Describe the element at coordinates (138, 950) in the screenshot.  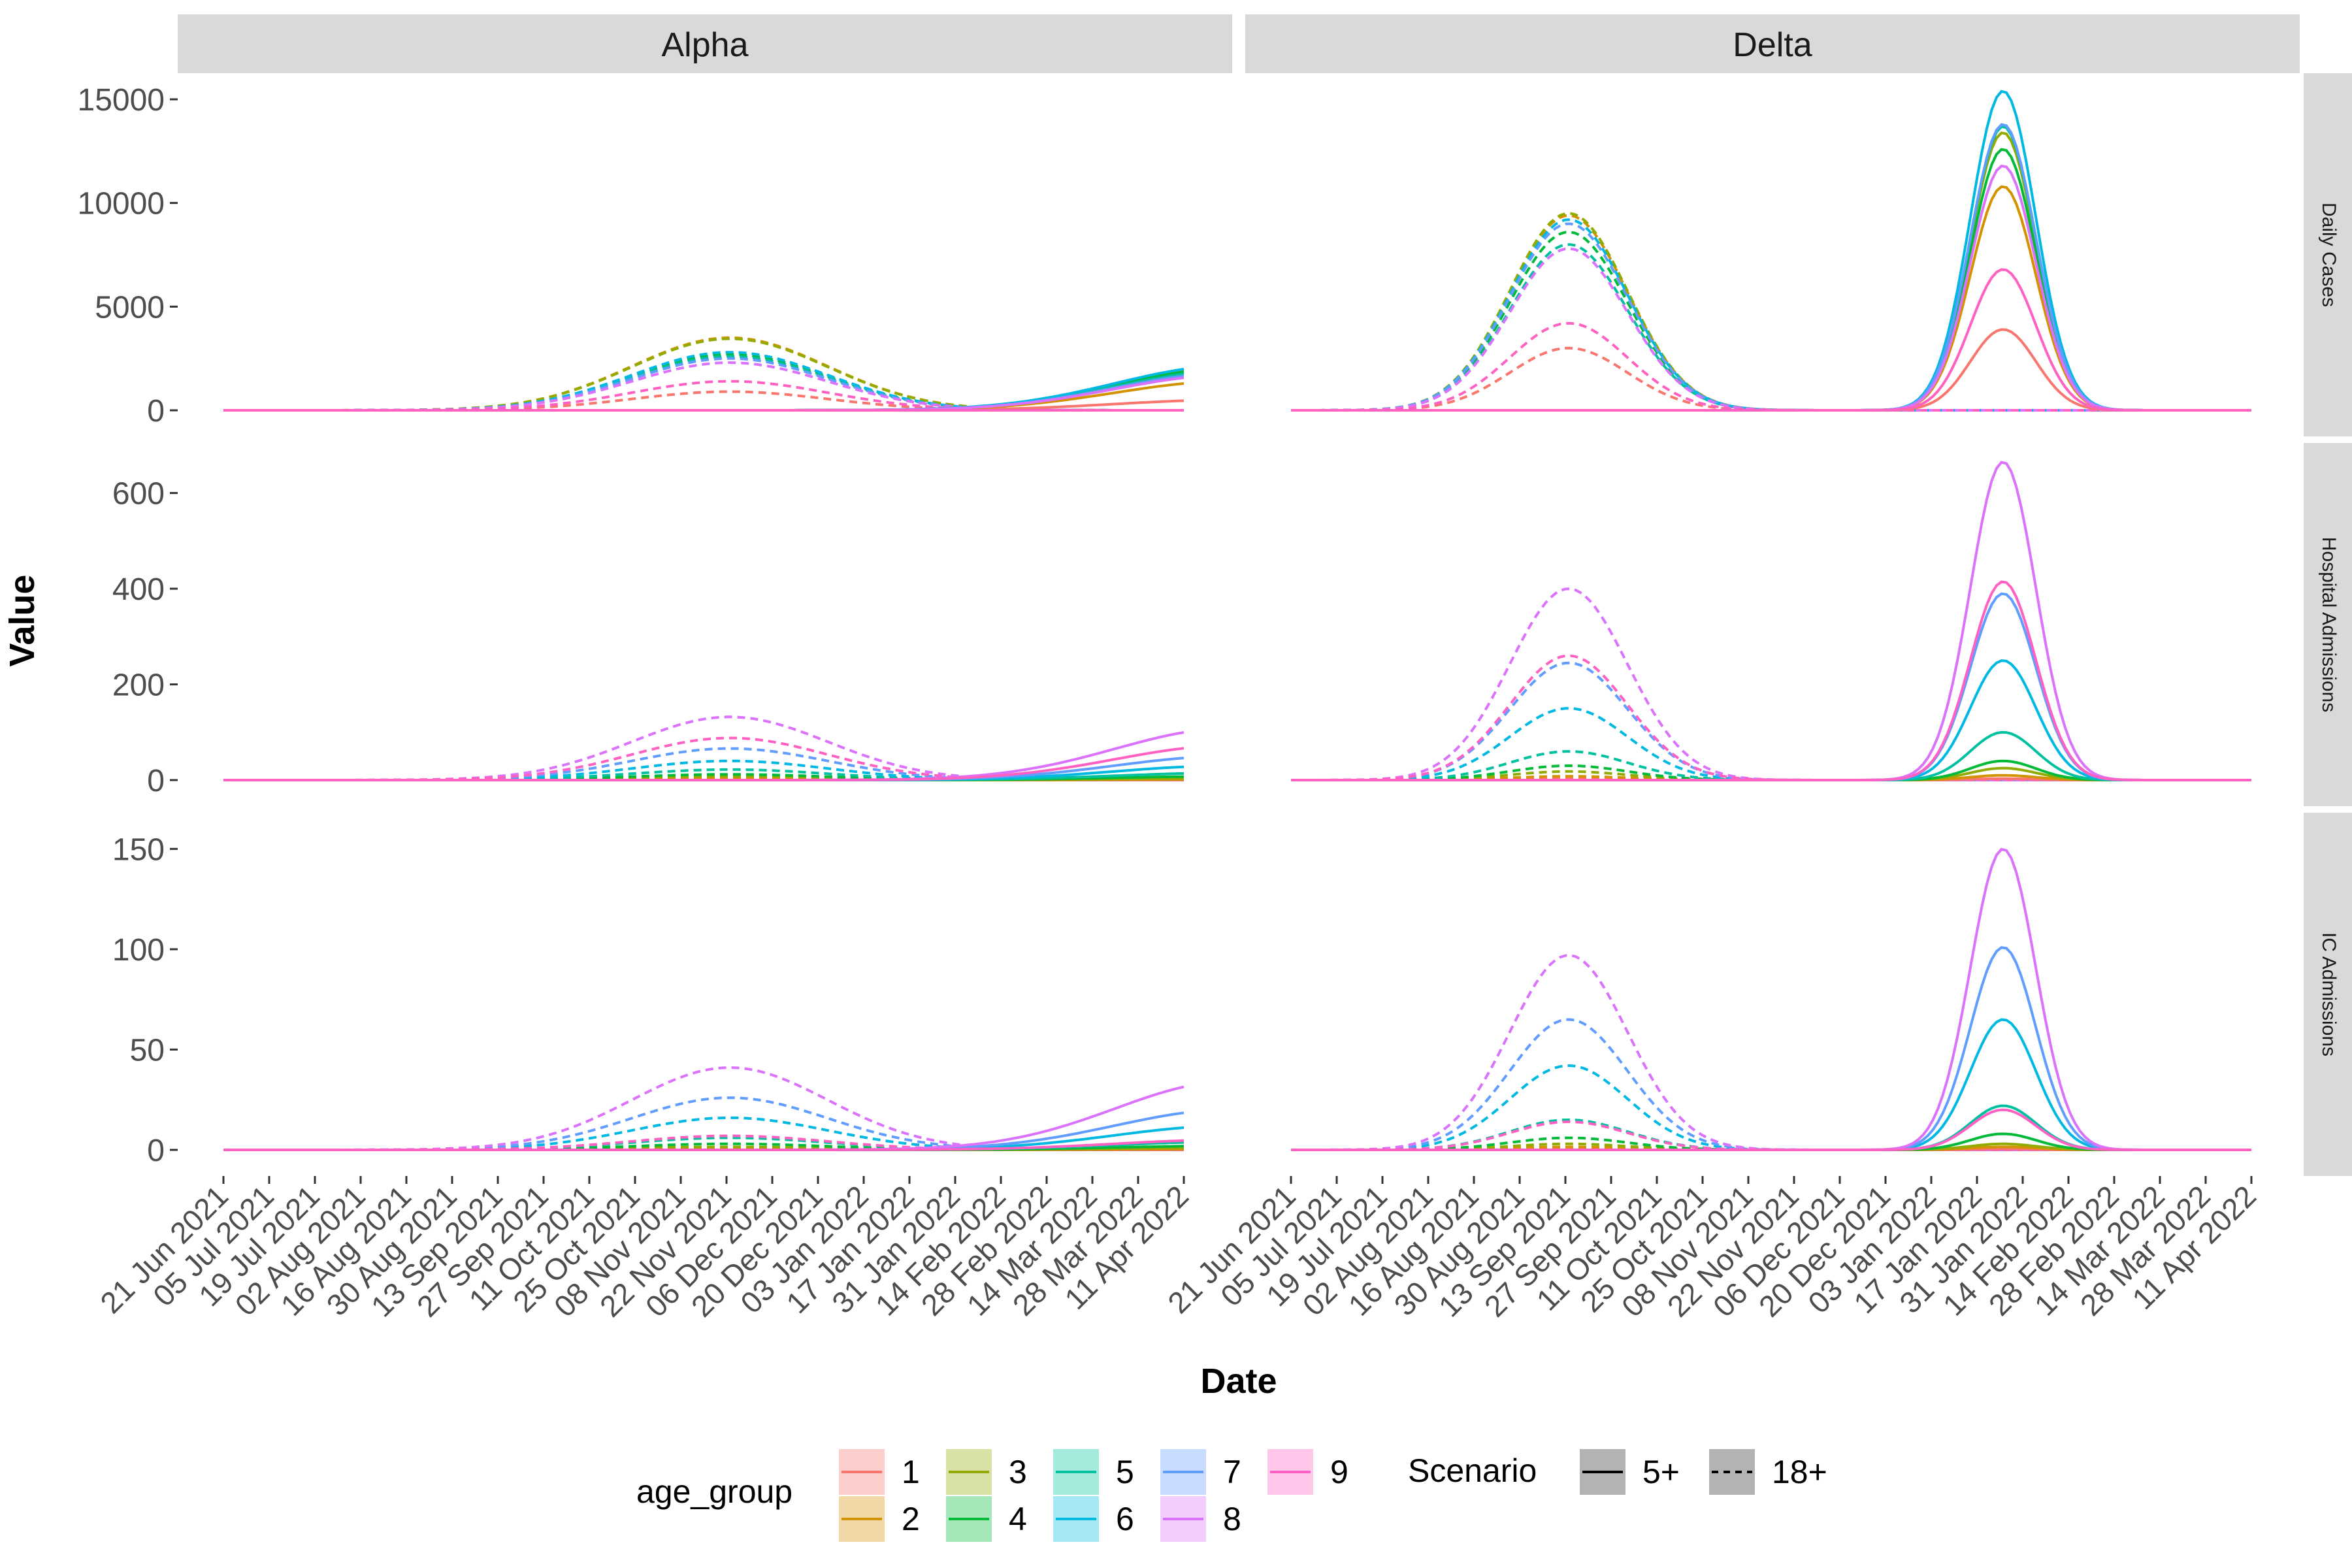
I see `y-tick-label: 100` at that location.